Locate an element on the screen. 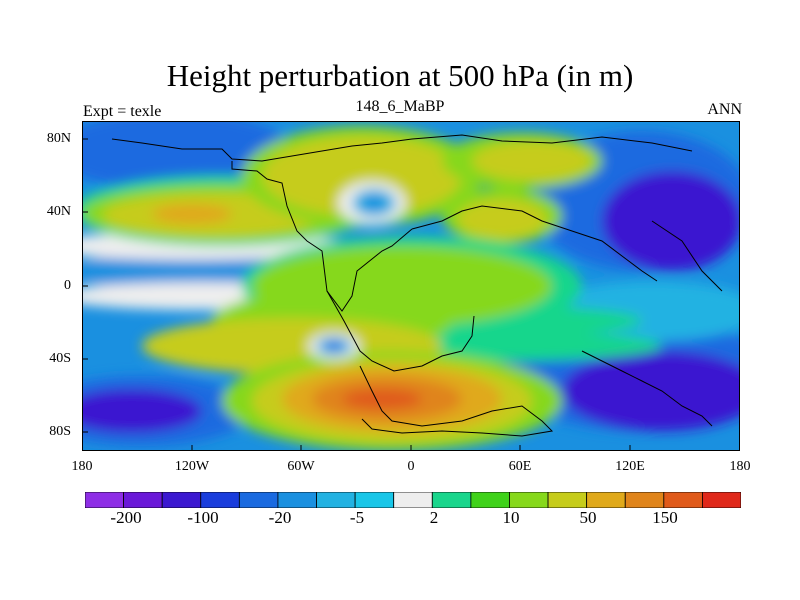 This screenshot has width=800, height=600. colorbar-label-neg20: -20 is located at coordinates (280, 517).